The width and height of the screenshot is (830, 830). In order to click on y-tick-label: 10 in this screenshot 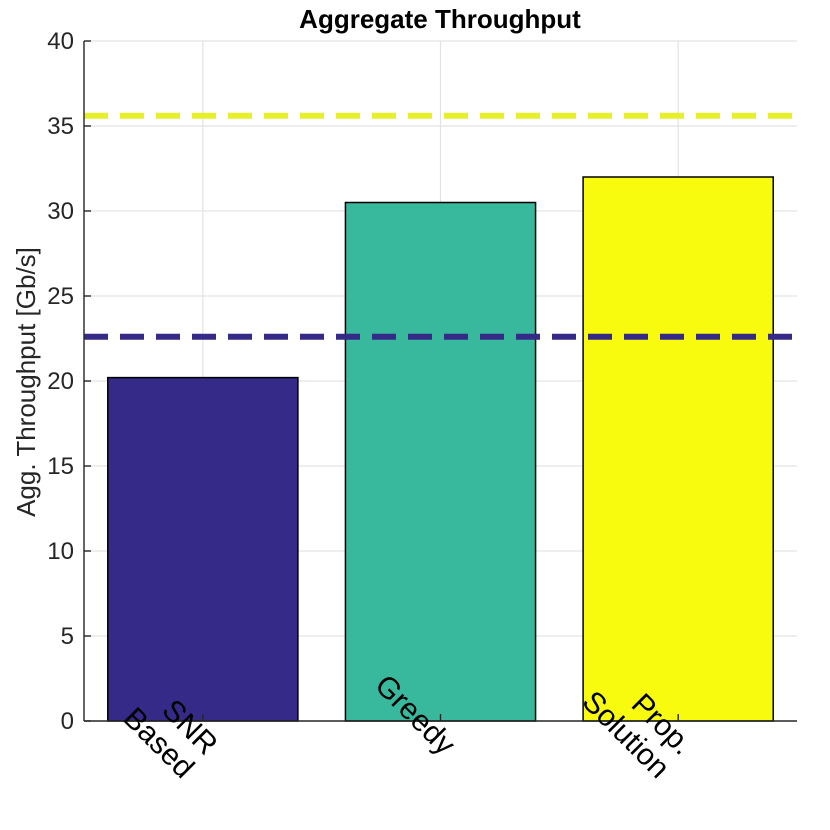, I will do `click(60, 551)`.